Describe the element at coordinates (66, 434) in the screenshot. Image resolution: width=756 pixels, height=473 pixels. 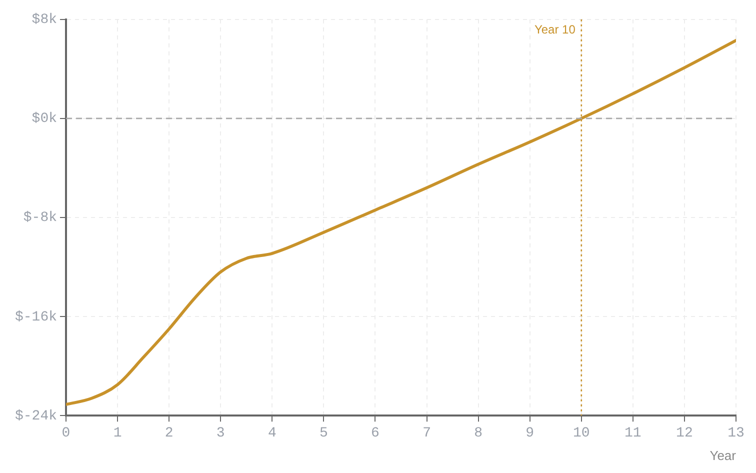
I see `x-tick-label: 0` at that location.